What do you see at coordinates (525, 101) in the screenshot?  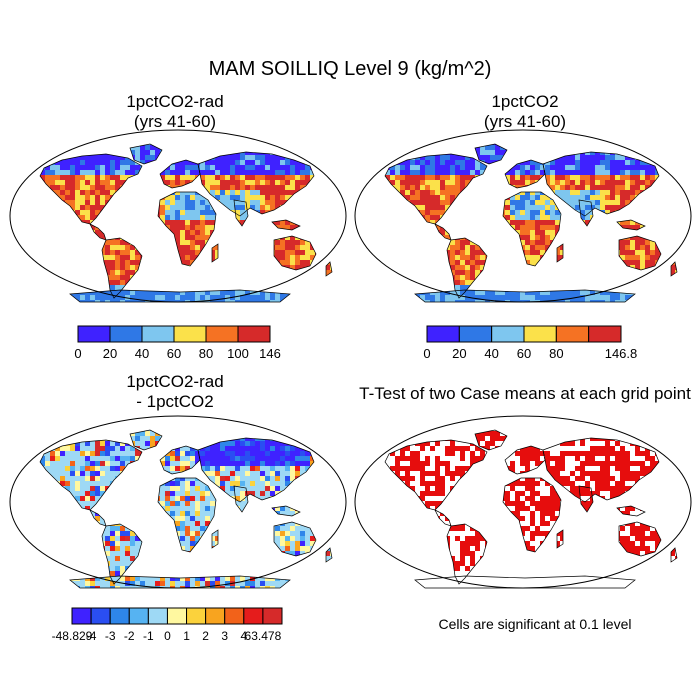 I see `panel-2-title-line-1: 1pctCO2` at bounding box center [525, 101].